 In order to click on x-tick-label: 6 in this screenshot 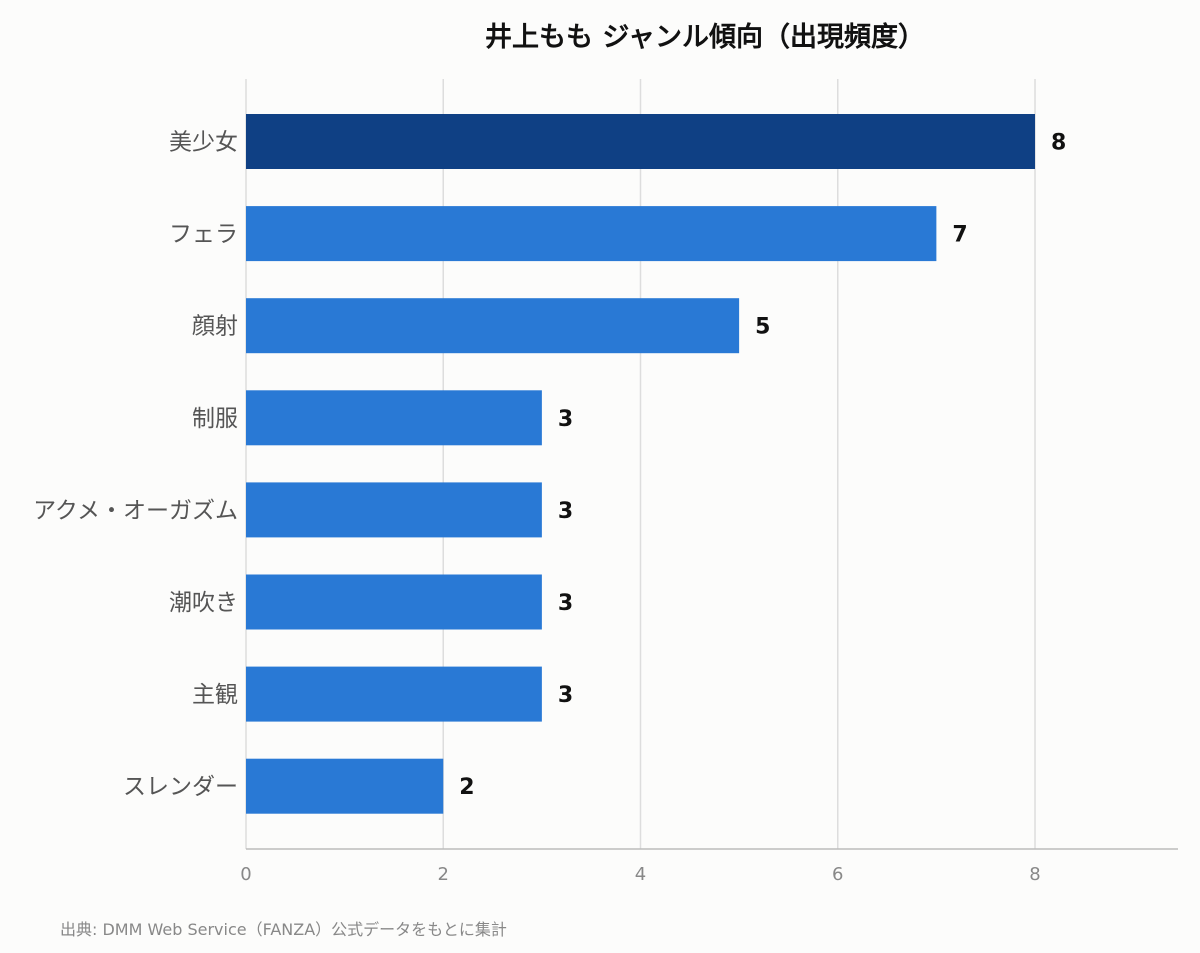, I will do `click(837, 874)`.